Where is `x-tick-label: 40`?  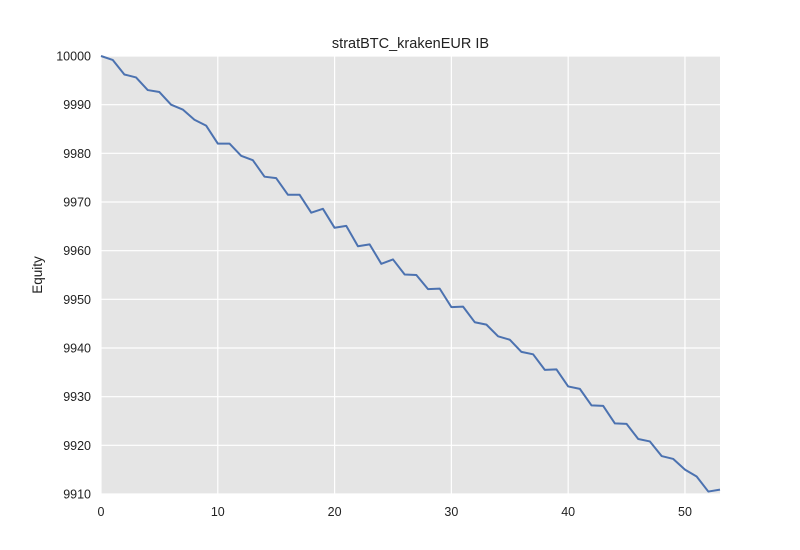
x-tick-label: 40 is located at coordinates (568, 512).